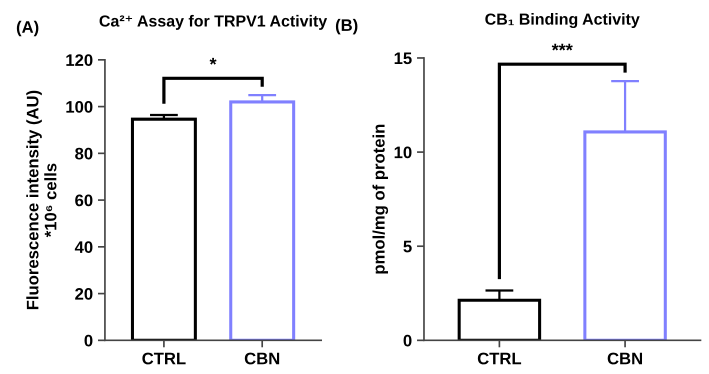 This screenshot has width=709, height=374. I want to click on y-tick-label: 40, so click(83, 247).